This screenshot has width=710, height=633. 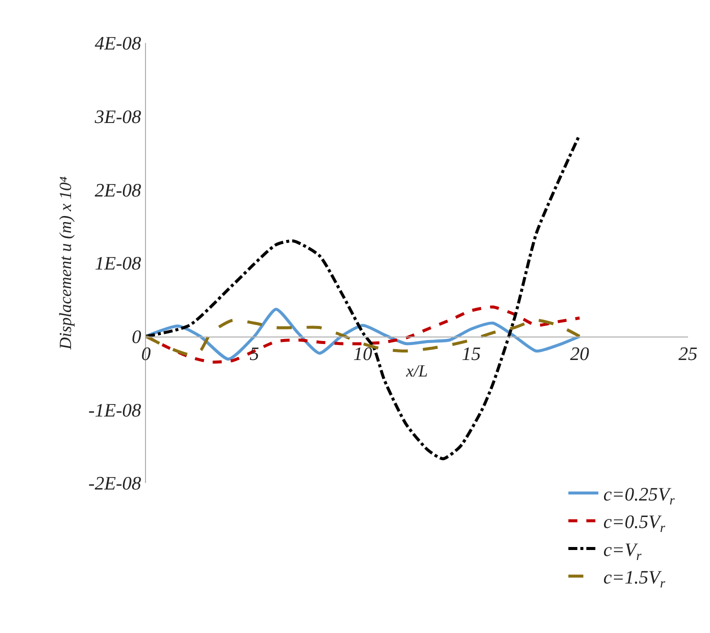 I want to click on x-tick-label: 15, so click(x=471, y=355).